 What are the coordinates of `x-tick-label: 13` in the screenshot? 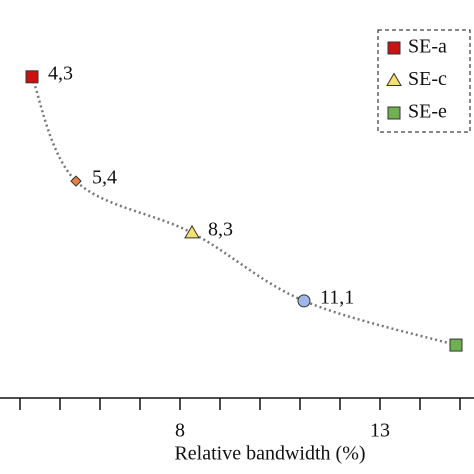 It's located at (380, 431).